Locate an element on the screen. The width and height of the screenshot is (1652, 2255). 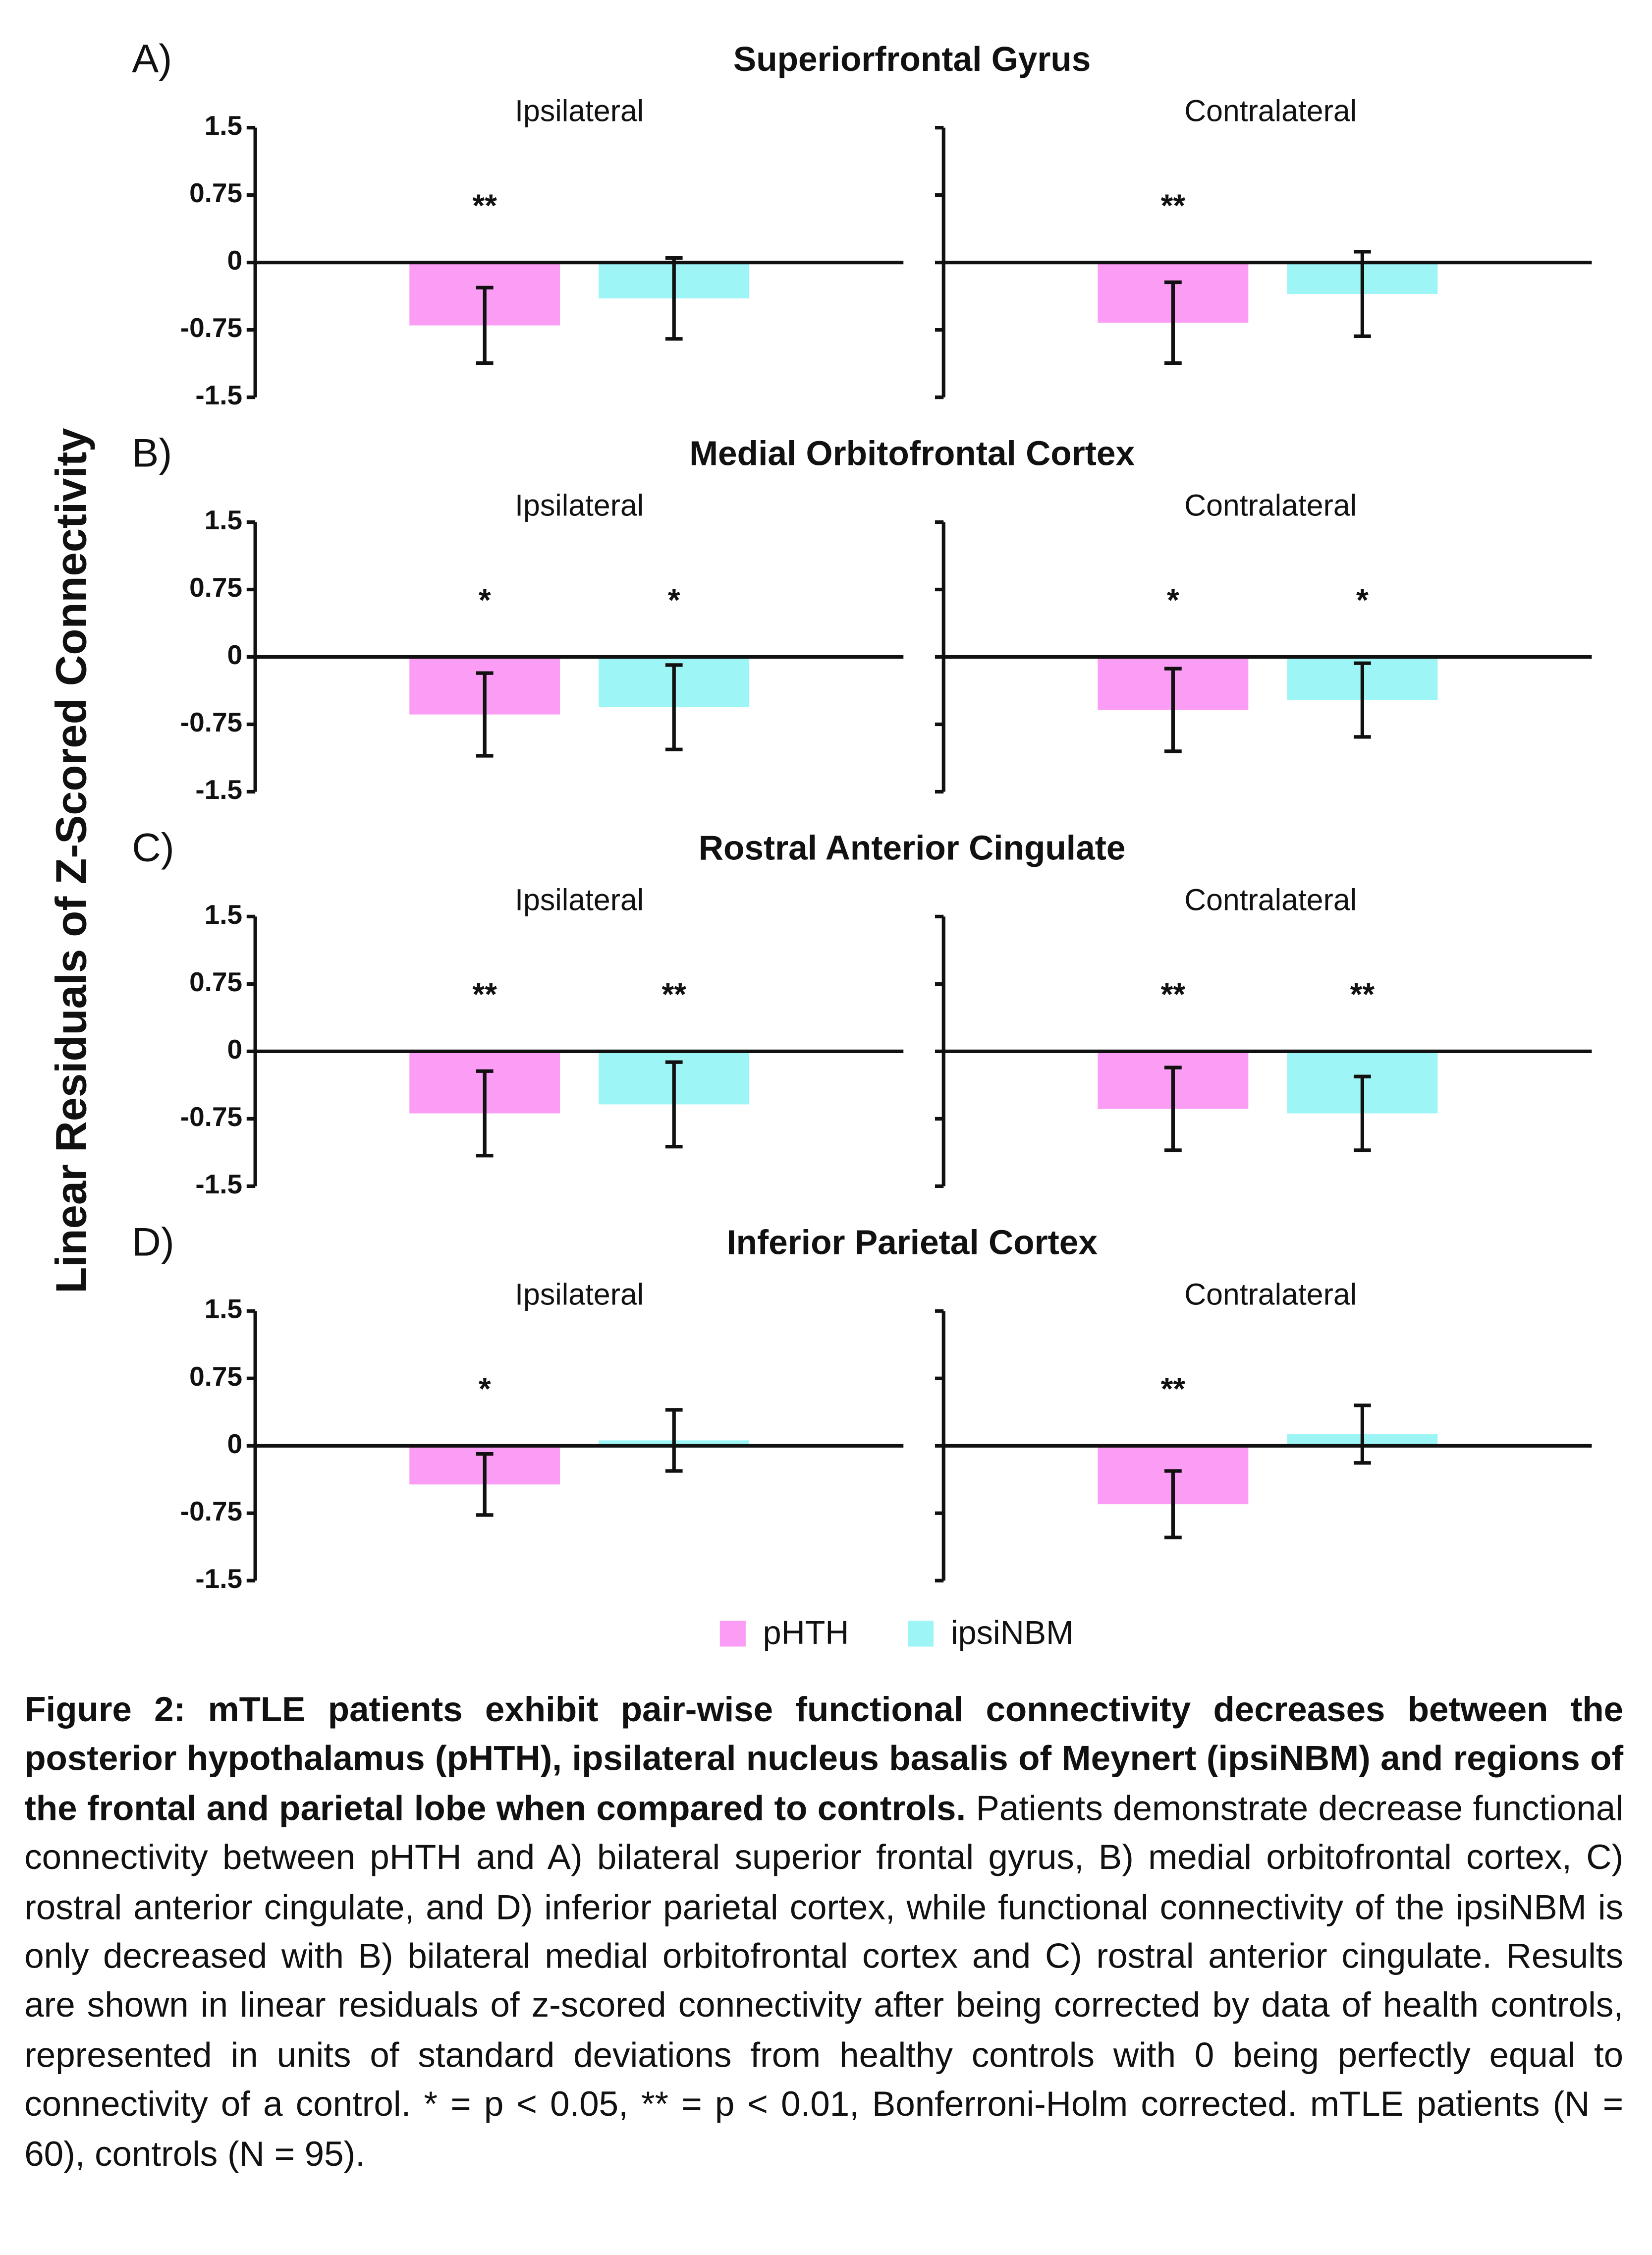
panel-label: B) is located at coordinates (152, 453).